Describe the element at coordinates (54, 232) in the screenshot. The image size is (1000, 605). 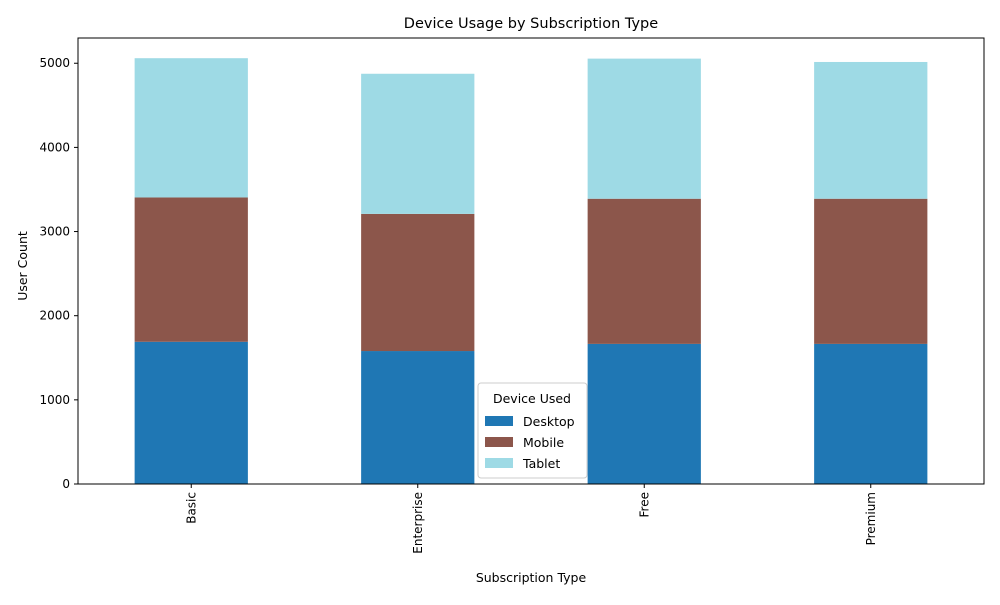
I see `y-tick-label: 3000` at that location.